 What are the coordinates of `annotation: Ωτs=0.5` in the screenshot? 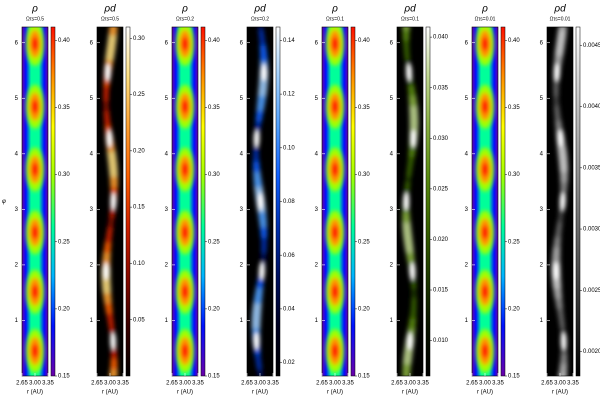 It's located at (35, 19).